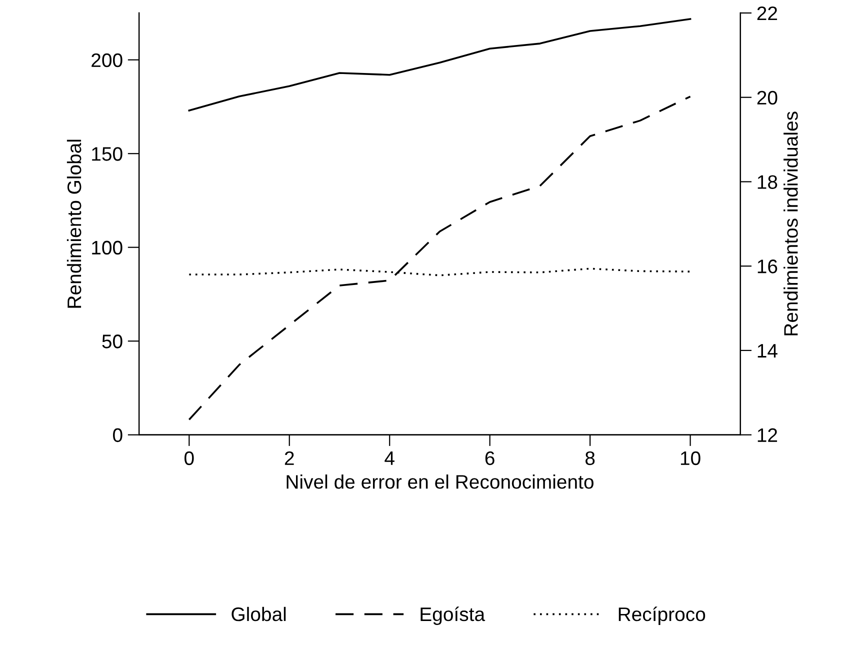 Image resolution: width=853 pixels, height=649 pixels. I want to click on y-axis-title: Rendimiento Global, so click(74, 224).